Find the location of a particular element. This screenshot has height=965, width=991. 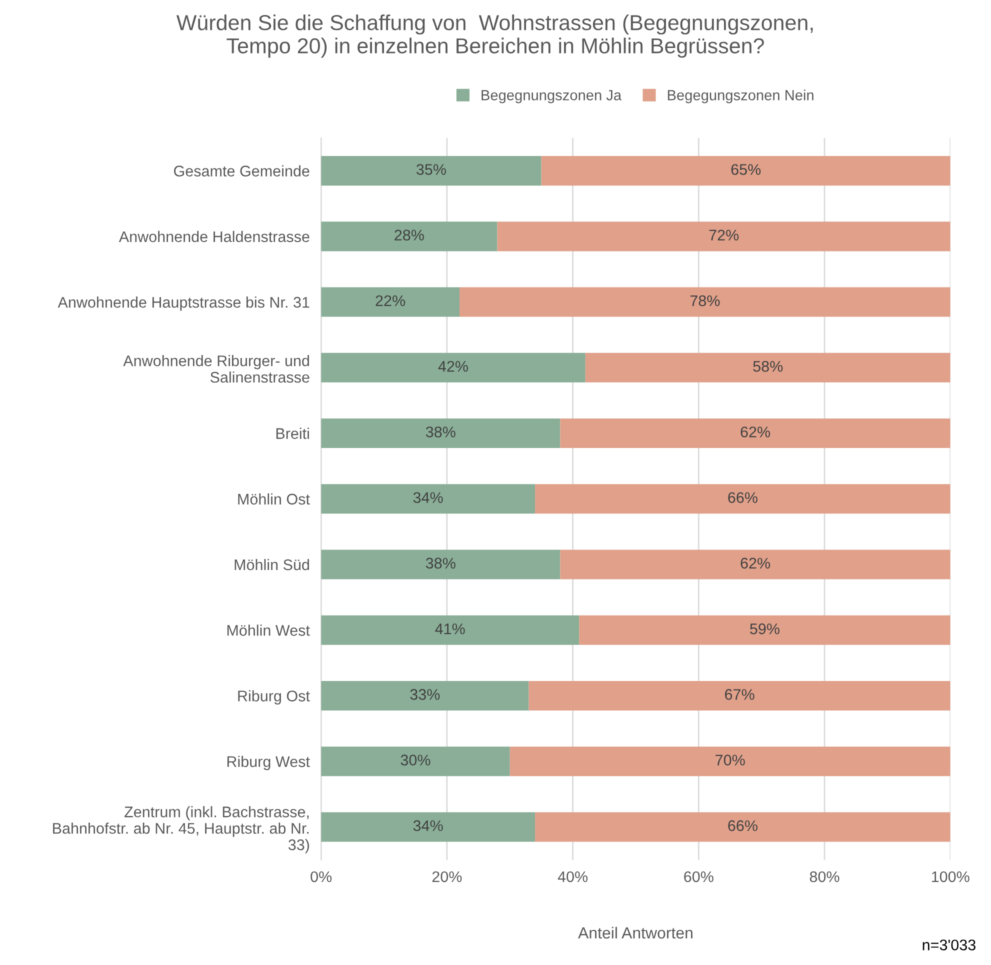

x-axis-title: Anteil Antworten is located at coordinates (635, 932).